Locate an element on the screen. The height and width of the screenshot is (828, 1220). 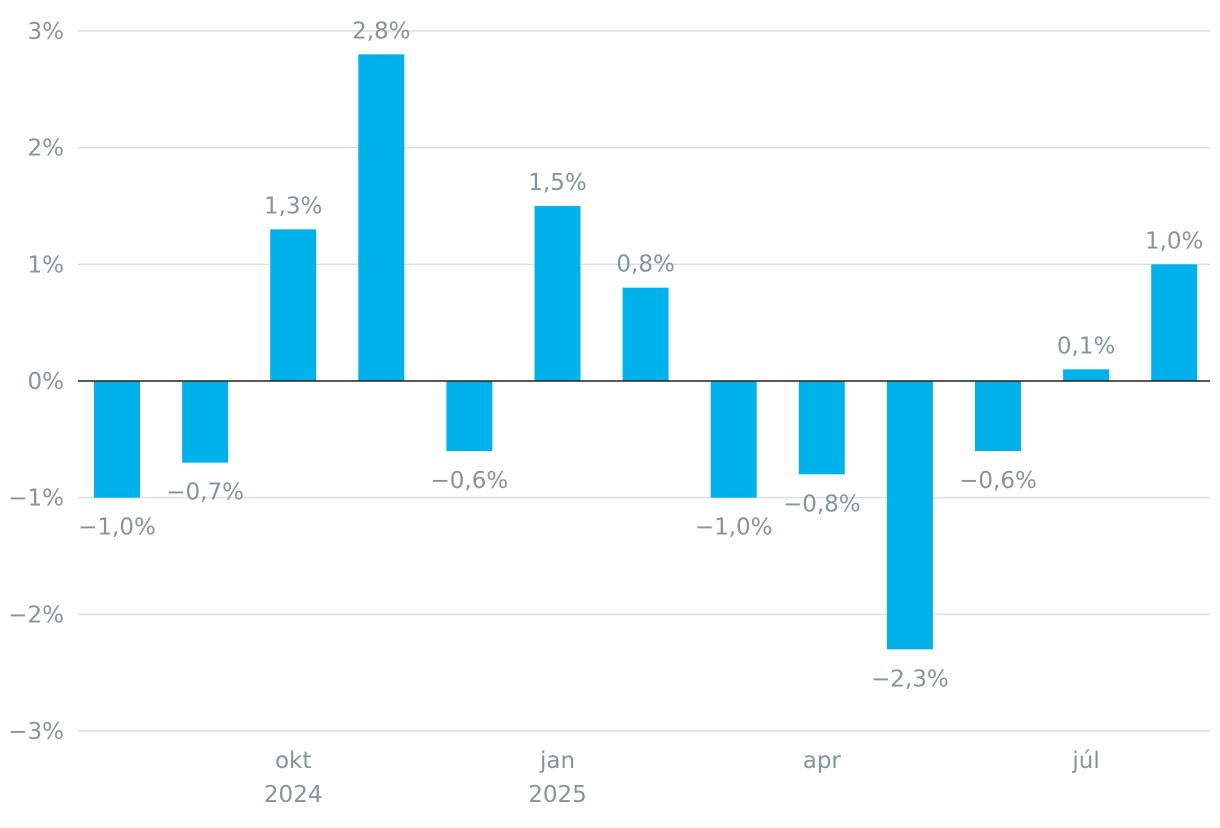
x-tick-label: apr is located at coordinates (822, 761).